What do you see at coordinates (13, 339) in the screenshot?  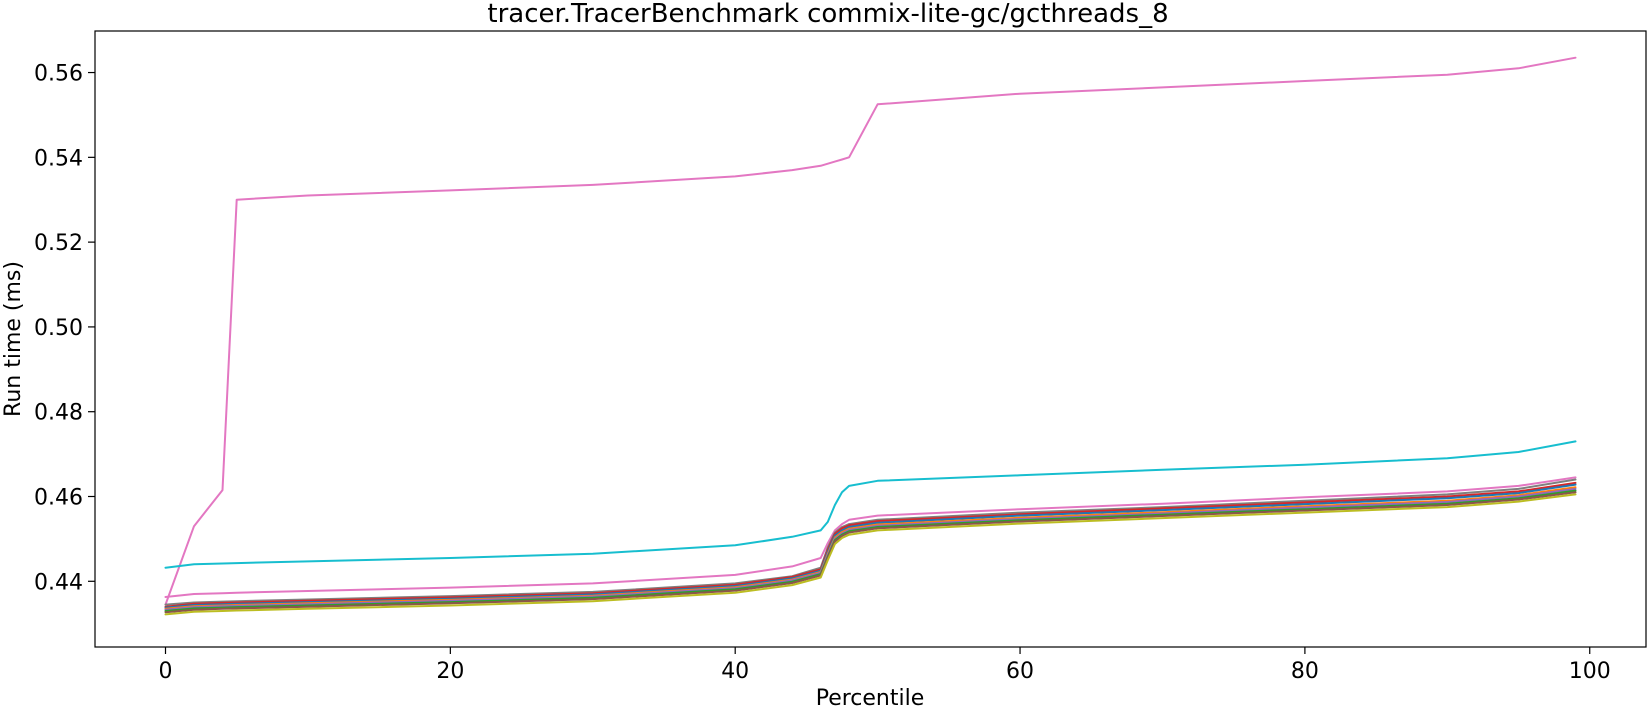 I see `y-axis-label: Run time (ms)` at bounding box center [13, 339].